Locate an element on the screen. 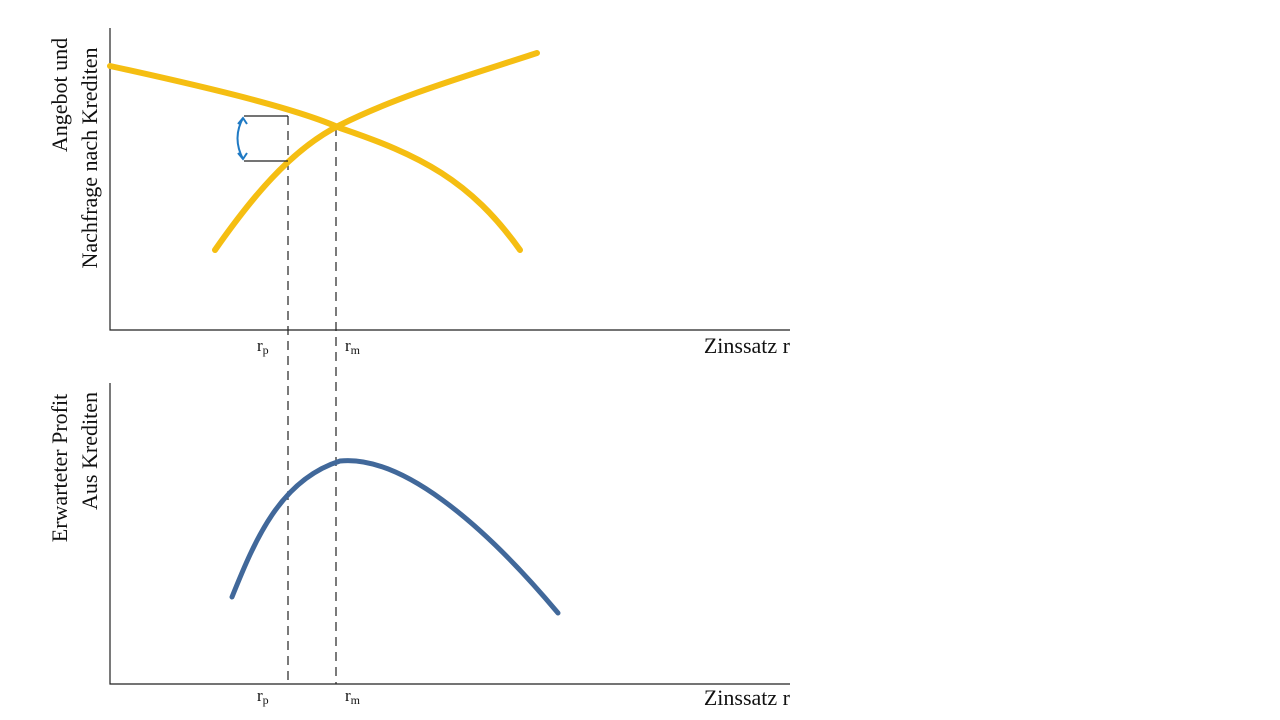  guides is located at coordinates (312, 400).